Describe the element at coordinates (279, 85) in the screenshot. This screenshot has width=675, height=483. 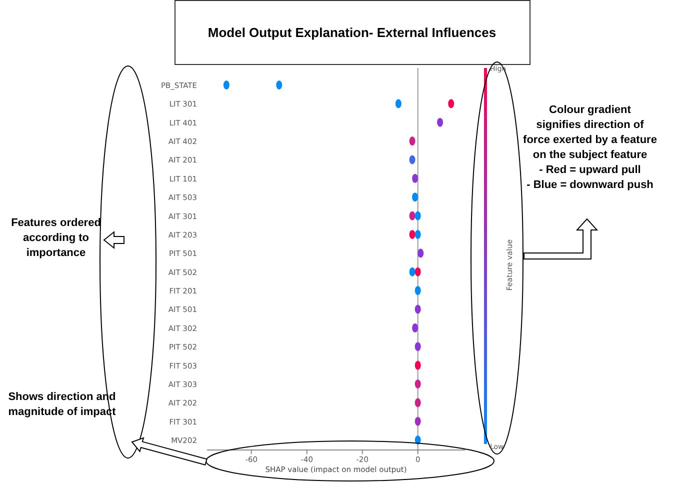
I see `point` at that location.